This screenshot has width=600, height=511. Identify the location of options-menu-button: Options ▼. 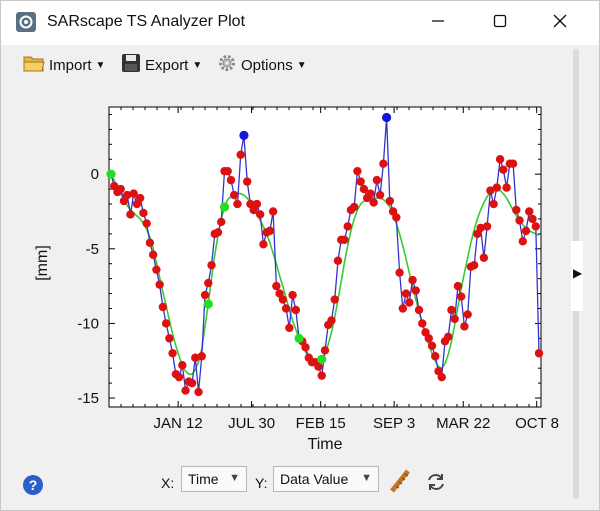
(262, 65).